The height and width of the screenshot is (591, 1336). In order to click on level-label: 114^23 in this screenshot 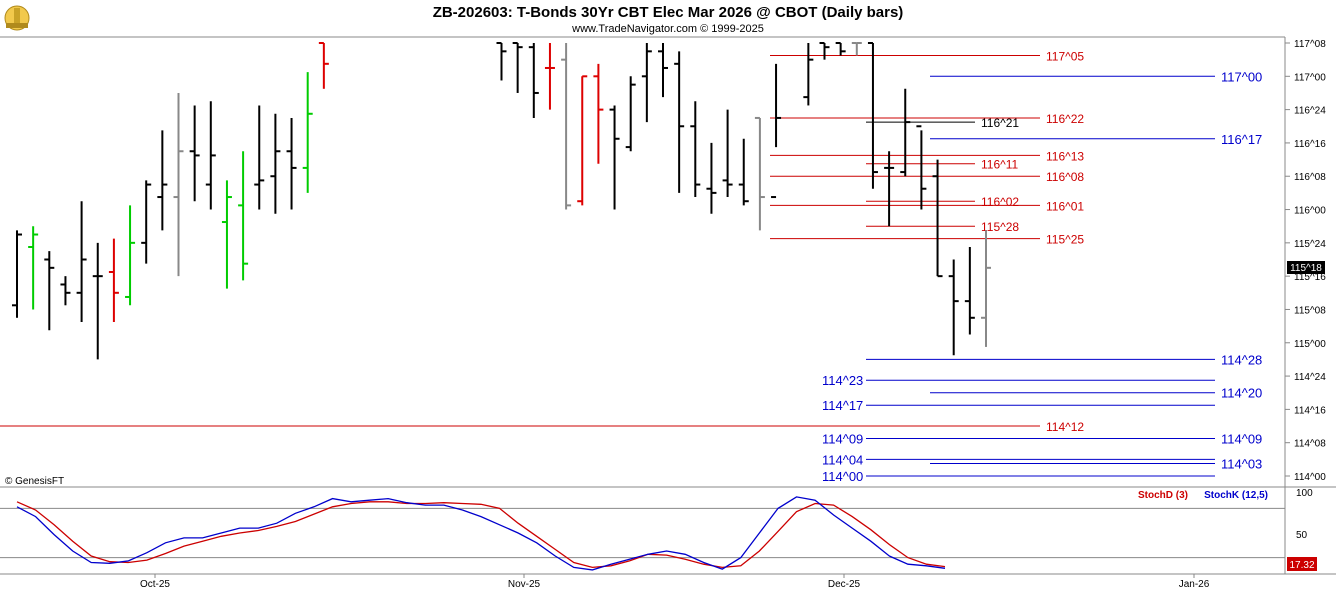, I will do `click(842, 380)`.